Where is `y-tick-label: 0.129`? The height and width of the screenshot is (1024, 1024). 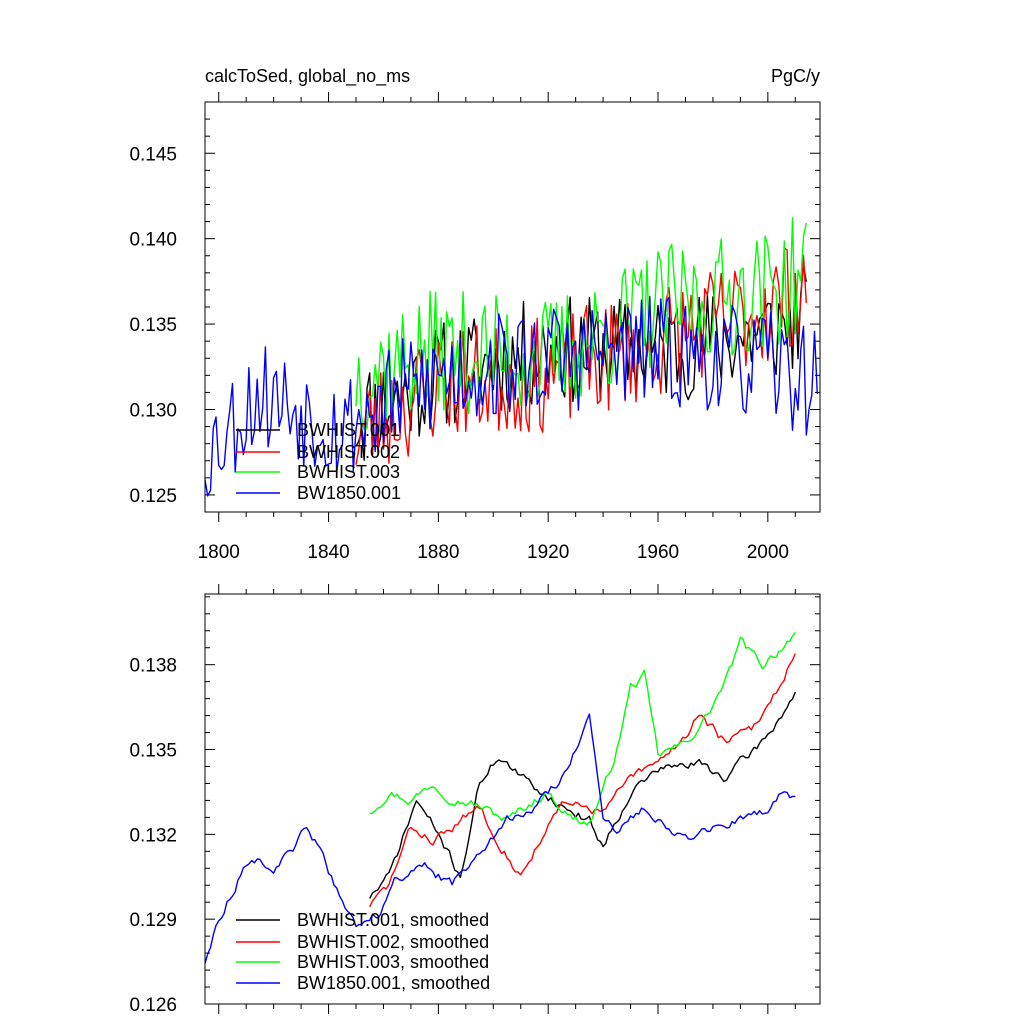 y-tick-label: 0.129 is located at coordinates (153, 920).